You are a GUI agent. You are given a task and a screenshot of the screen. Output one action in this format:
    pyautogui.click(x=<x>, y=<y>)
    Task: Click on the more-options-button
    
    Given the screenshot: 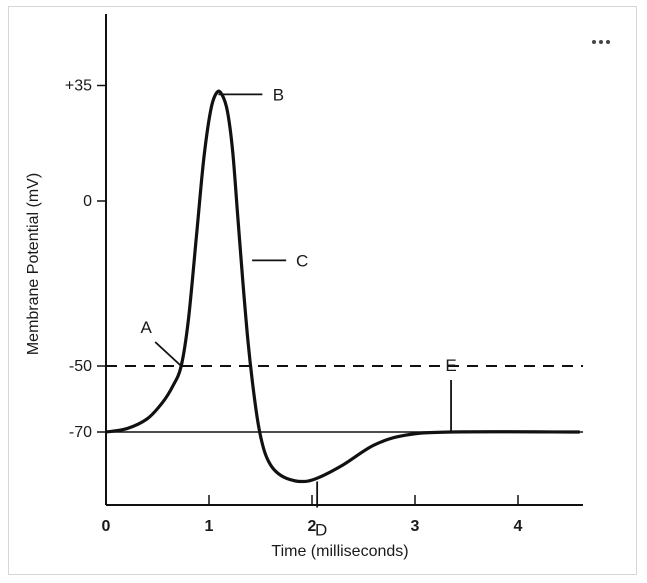 What is the action you would take?
    pyautogui.click(x=601, y=42)
    